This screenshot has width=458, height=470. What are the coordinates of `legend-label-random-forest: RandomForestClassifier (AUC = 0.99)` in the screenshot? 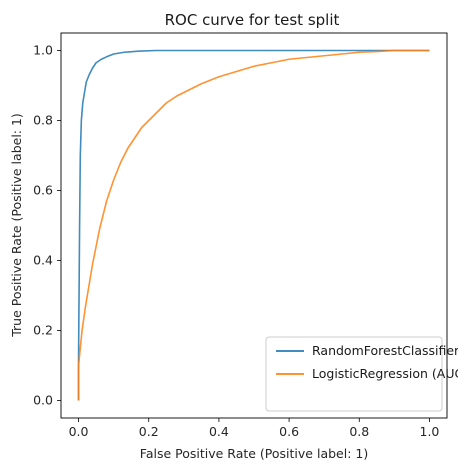 It's located at (385, 350).